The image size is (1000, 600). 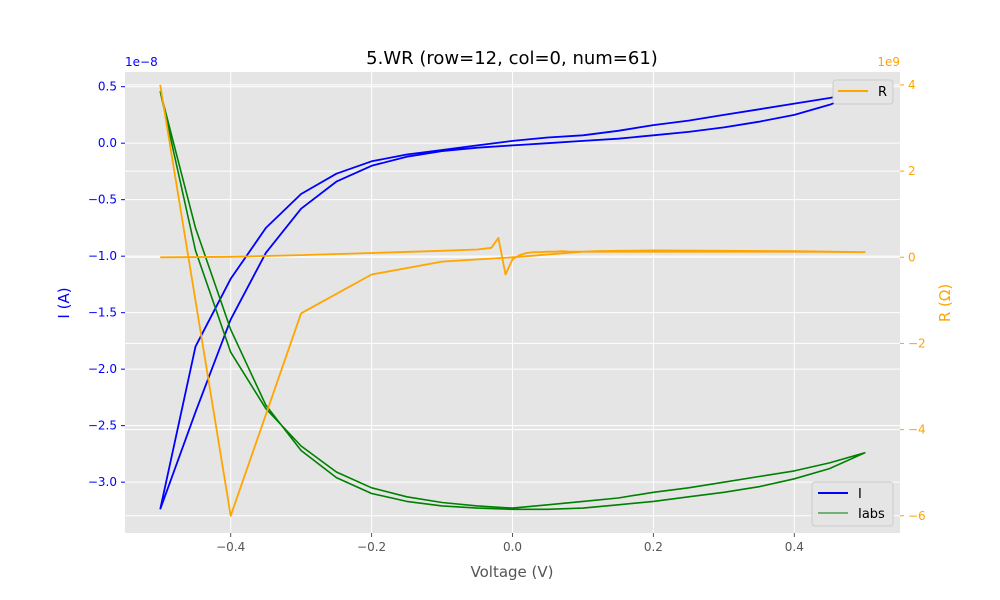 I want to click on x-tick-label: −0.4, so click(x=230, y=547).